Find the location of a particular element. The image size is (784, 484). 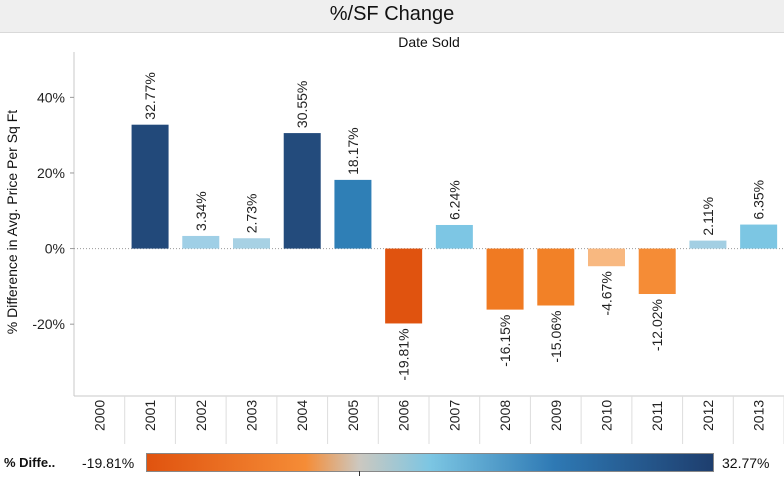

y-tick-label: 0% is located at coordinates (55, 249).